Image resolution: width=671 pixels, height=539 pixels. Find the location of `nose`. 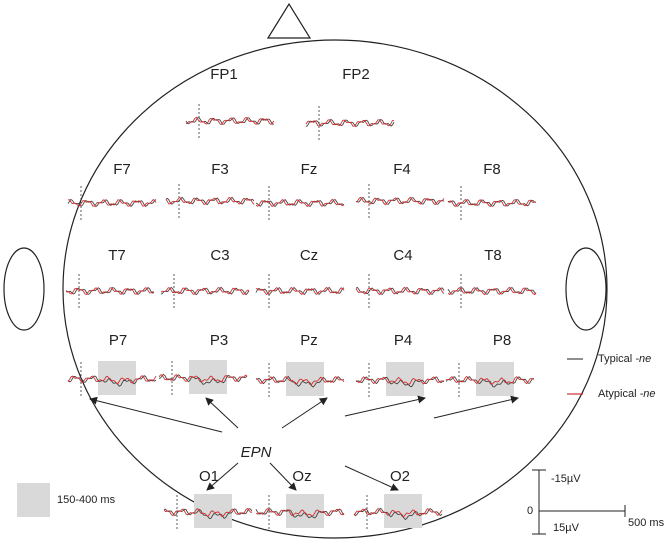

nose is located at coordinates (289, 20).